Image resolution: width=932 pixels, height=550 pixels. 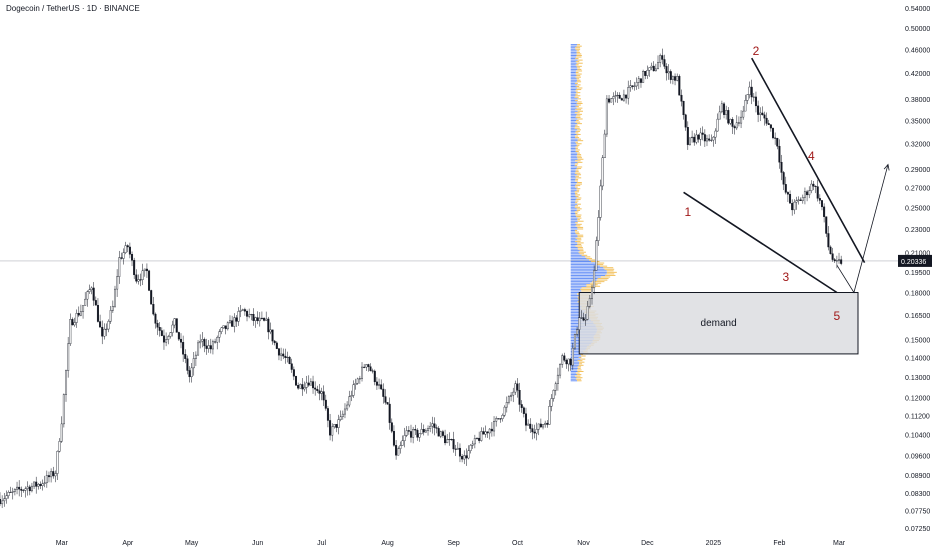 What do you see at coordinates (839, 543) in the screenshot?
I see `x-tick-label: Mar` at bounding box center [839, 543].